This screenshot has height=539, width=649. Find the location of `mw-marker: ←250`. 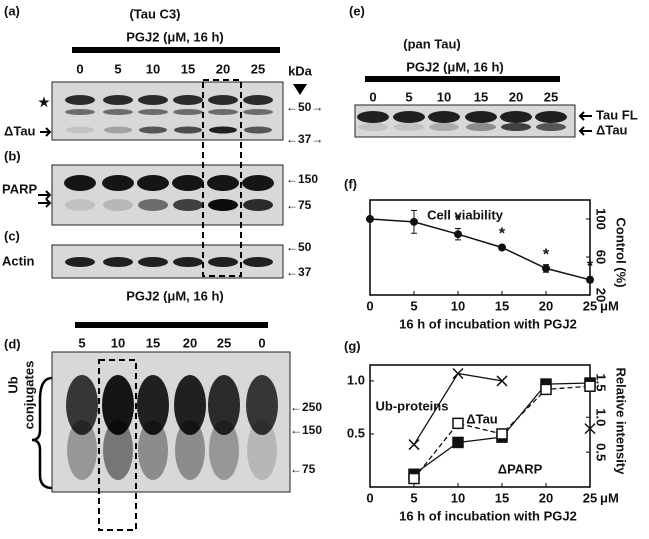

mw-marker: ←250 is located at coordinates (306, 407).